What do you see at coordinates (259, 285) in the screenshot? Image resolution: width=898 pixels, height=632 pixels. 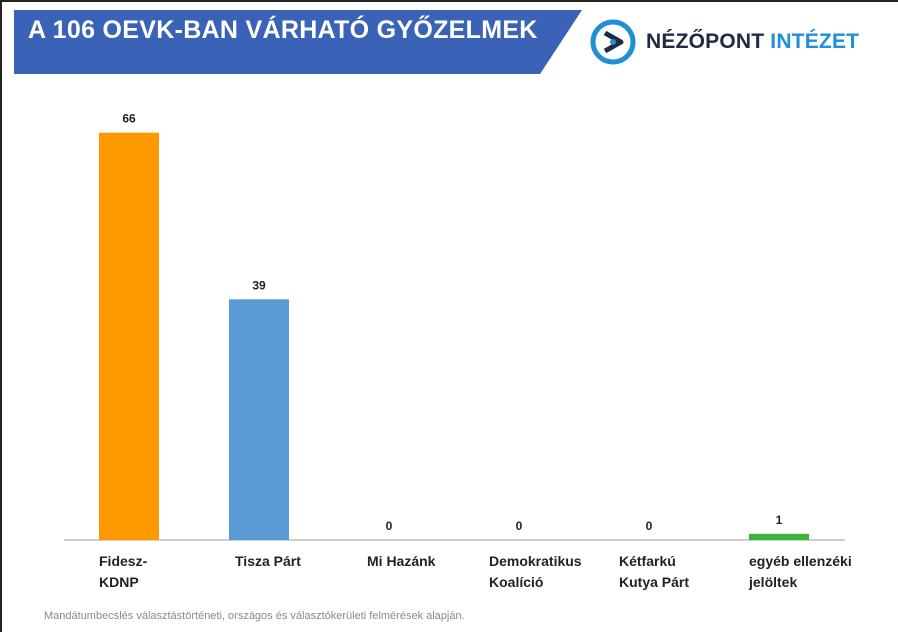 I see `data-label: 39` at bounding box center [259, 285].